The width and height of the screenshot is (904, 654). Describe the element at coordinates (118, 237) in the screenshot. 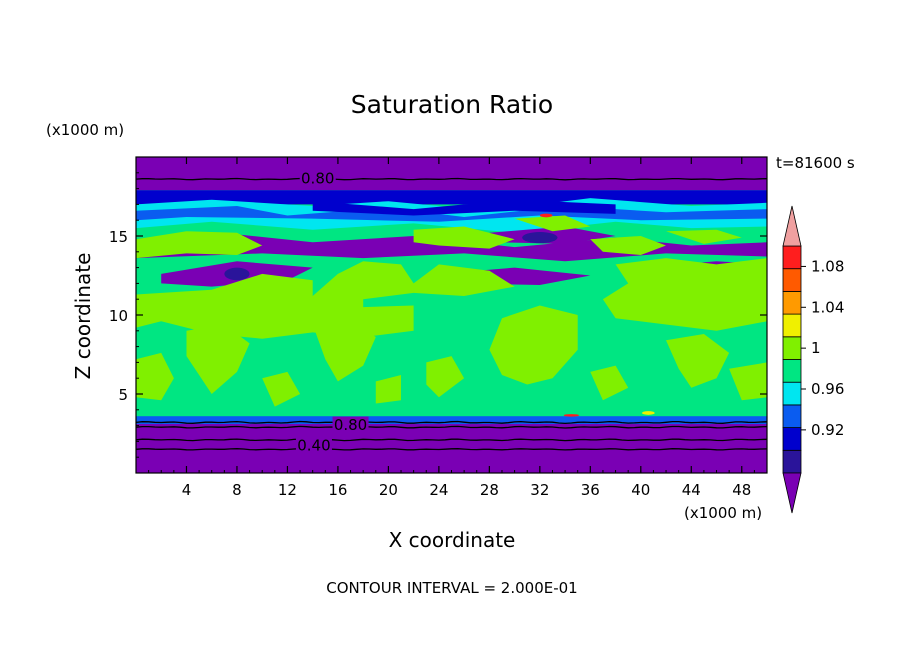

I see `y-tick-label: 15` at that location.